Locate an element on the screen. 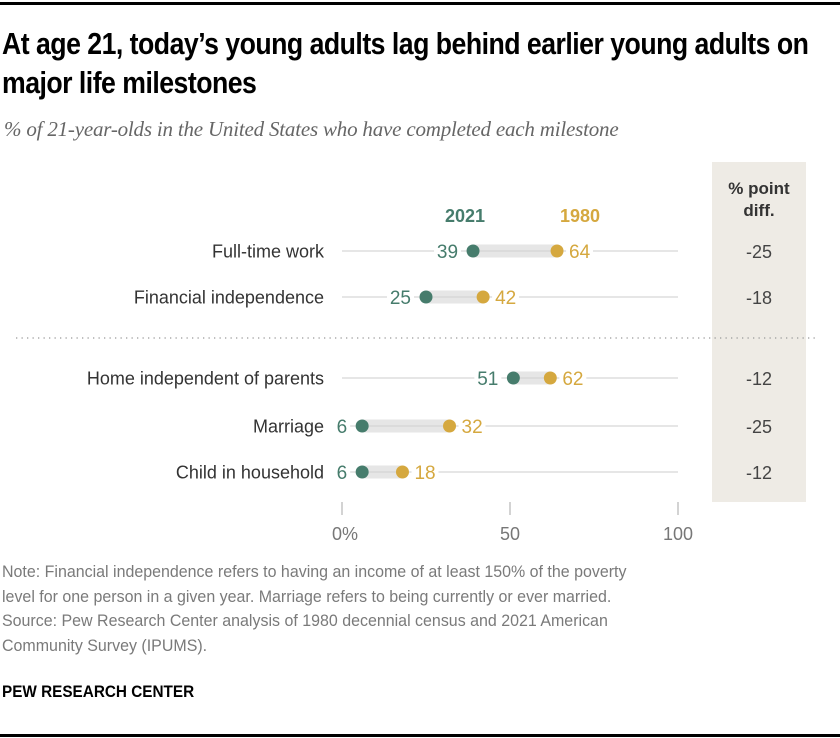 This screenshot has width=840, height=738. category-label: Full-time work is located at coordinates (268, 252).